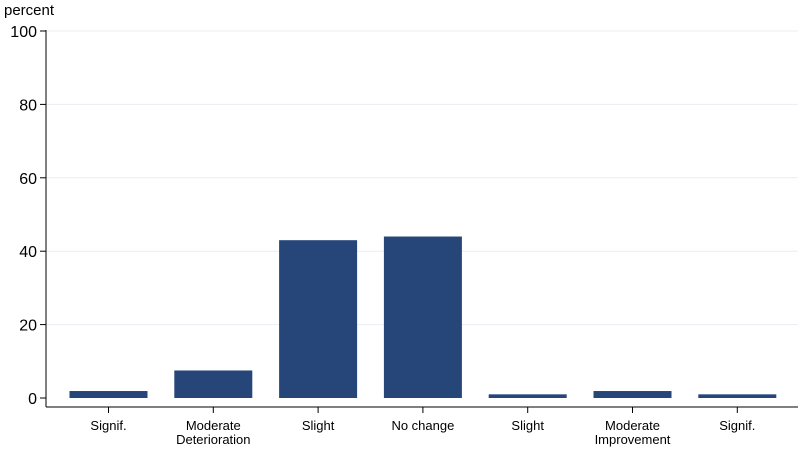 The image size is (800, 450). What do you see at coordinates (29, 10) in the screenshot?
I see `y-axis-title: percent` at bounding box center [29, 10].